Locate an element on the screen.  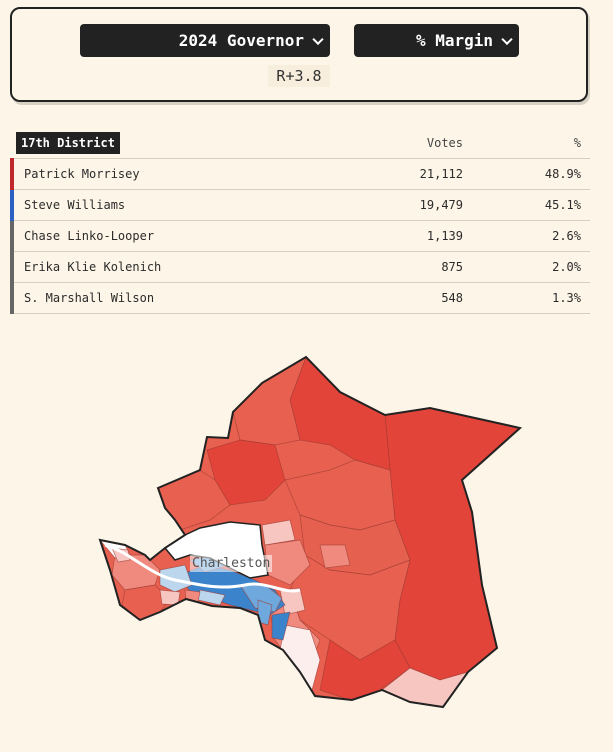
candidate-pct: 1.3% is located at coordinates (531, 298).